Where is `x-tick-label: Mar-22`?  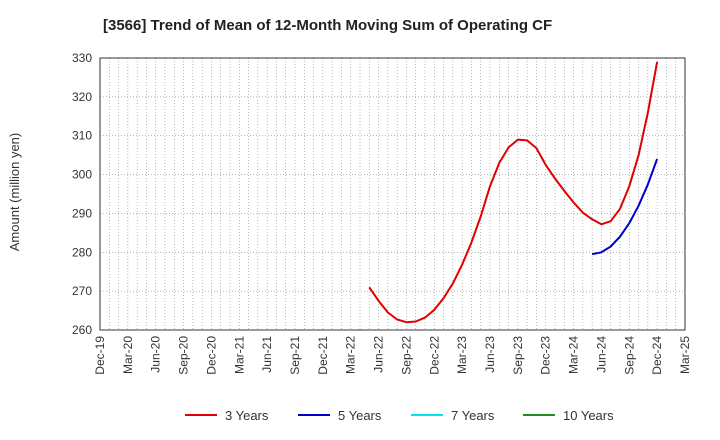
x-tick-label: Mar-22 is located at coordinates (351, 355).